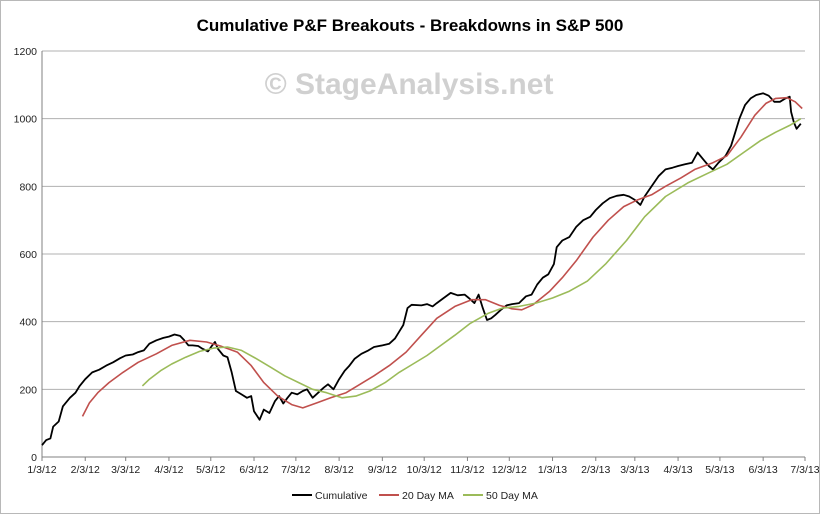 The height and width of the screenshot is (518, 820). What do you see at coordinates (168, 470) in the screenshot?
I see `x-tick-label: 4/3/12` at bounding box center [168, 470].